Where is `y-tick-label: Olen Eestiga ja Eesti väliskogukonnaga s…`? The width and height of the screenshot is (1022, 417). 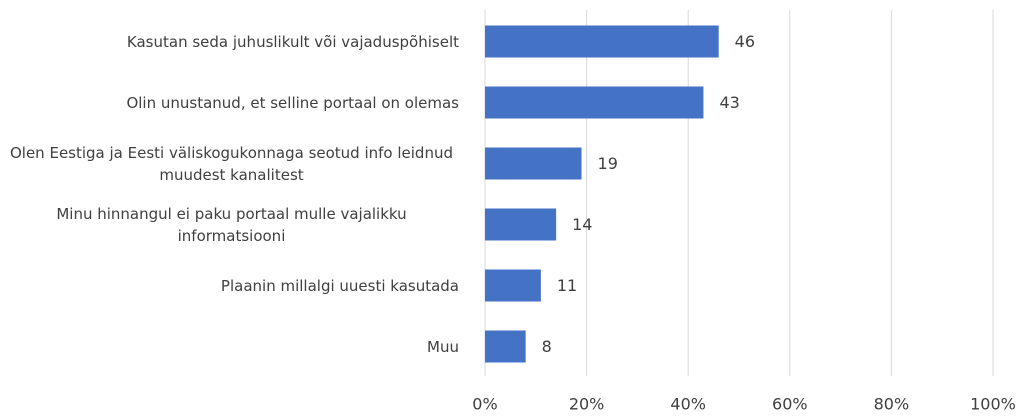 y-tick-label: Olen Eestiga ja Eesti väliskogukonnaga s… is located at coordinates (231, 163).